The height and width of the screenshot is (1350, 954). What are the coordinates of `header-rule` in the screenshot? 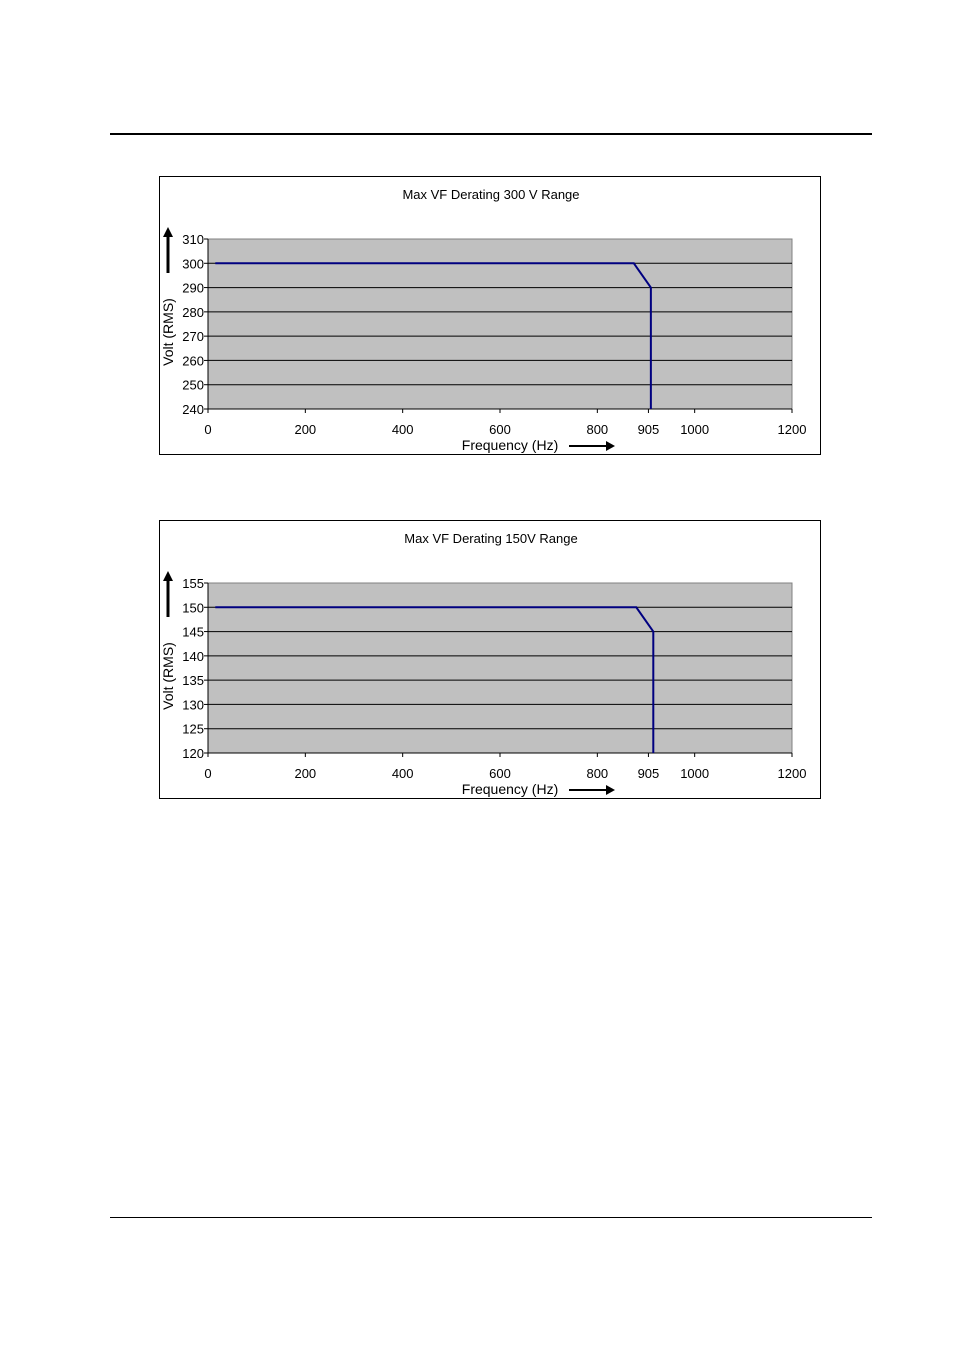 It's located at (491, 134).